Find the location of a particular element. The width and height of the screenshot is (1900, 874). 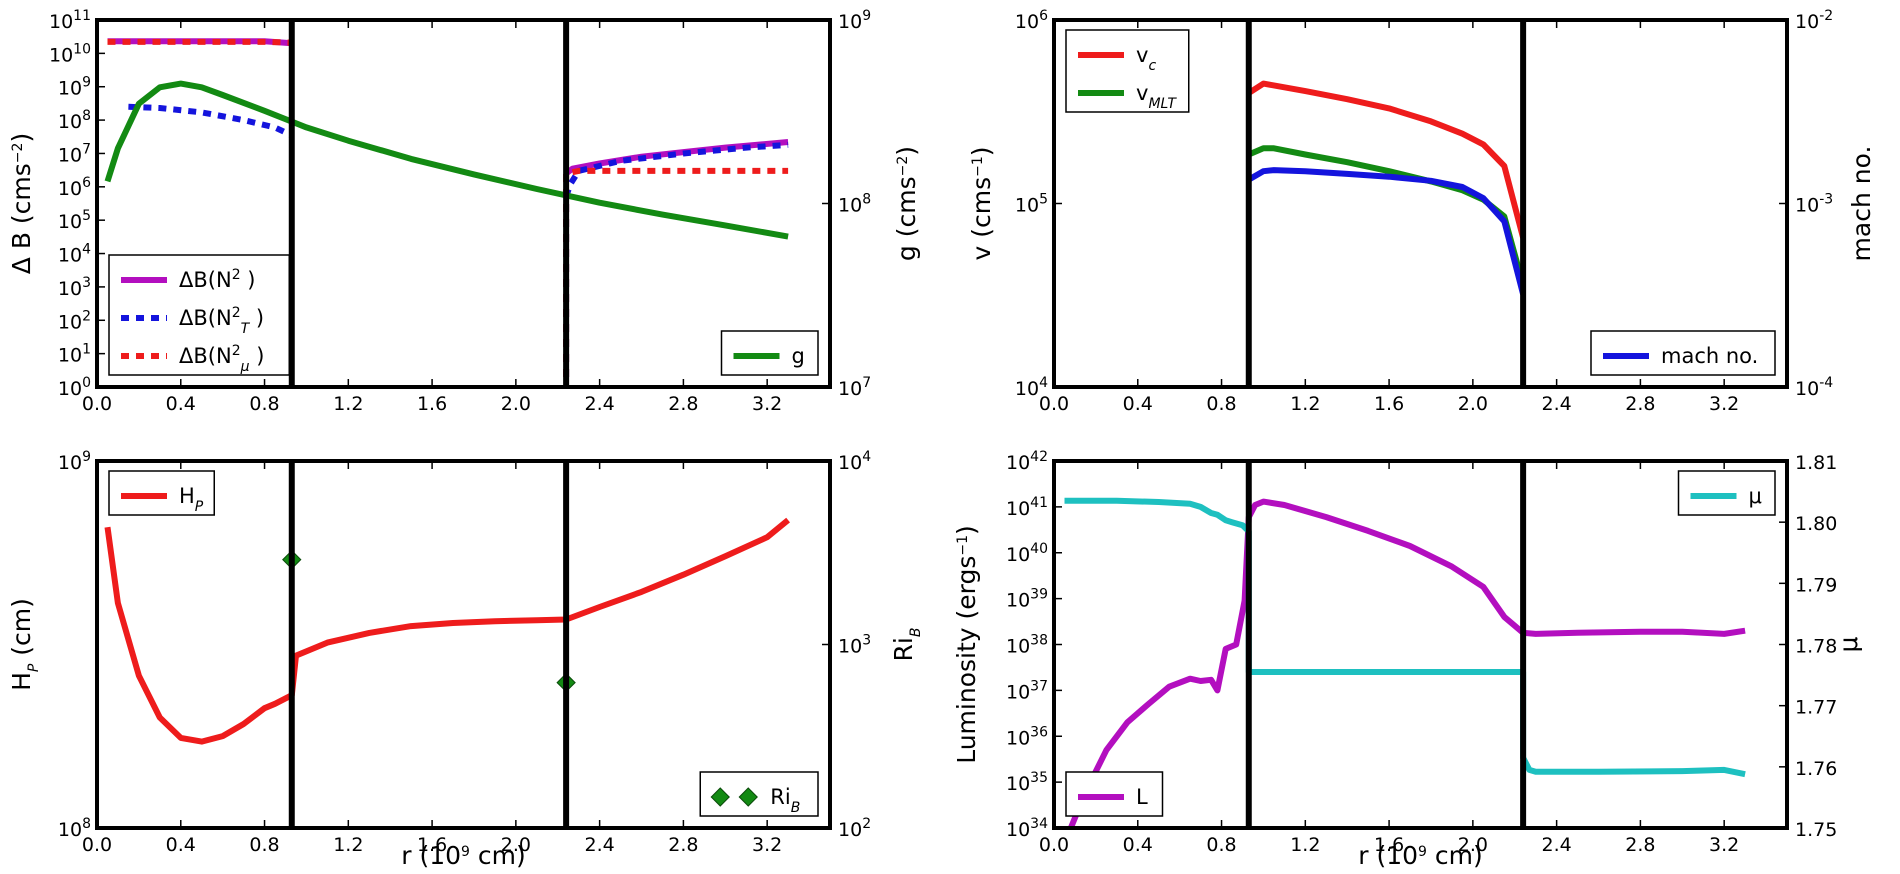

ytick-exp: 7 is located at coordinates (86, 149).